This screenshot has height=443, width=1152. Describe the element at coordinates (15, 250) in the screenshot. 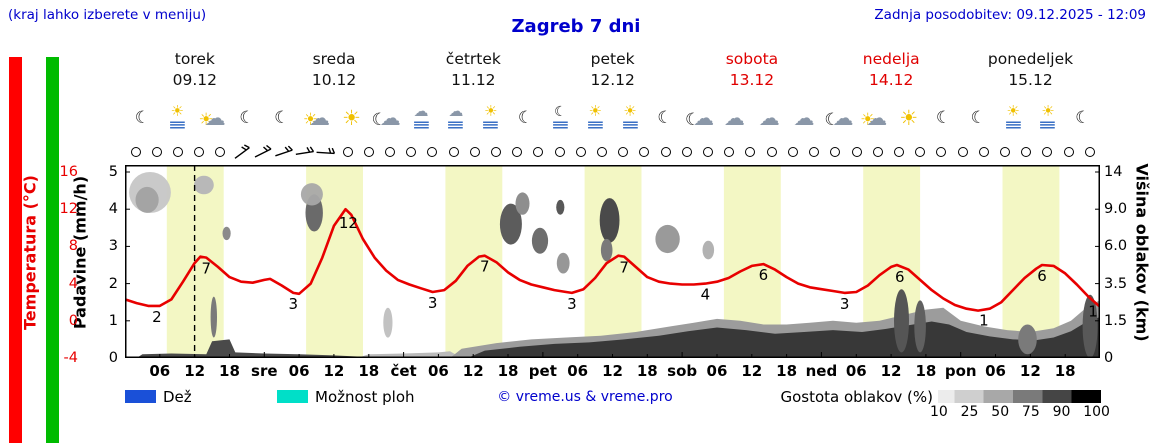

I see `temperature-axis-colorbar` at that location.